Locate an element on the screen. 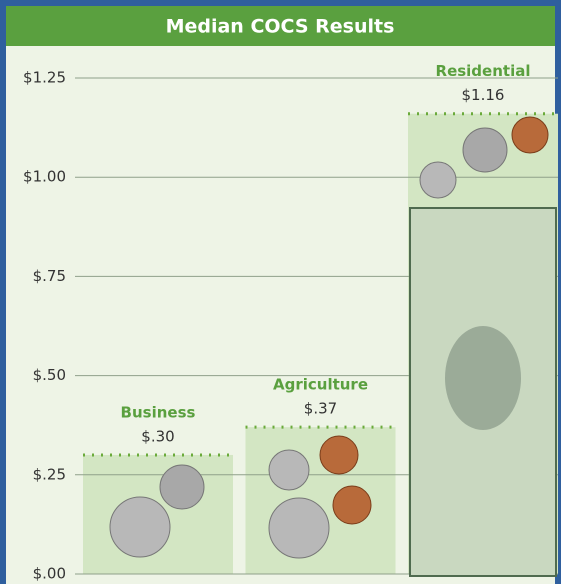 This screenshot has width=561, height=584. y-tick-label: $.25 is located at coordinates (49, 474).